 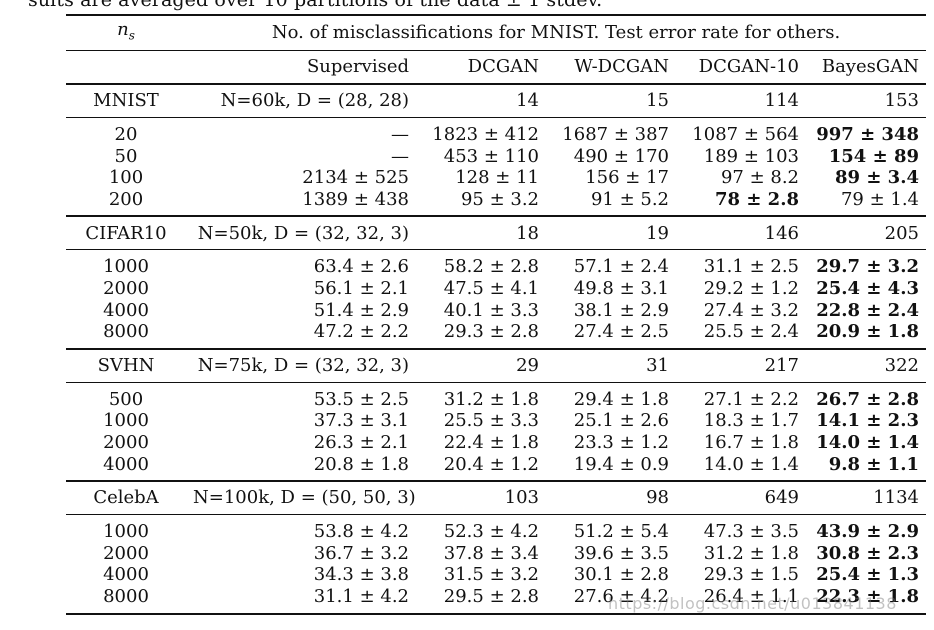 I want to click on column-header-bayesgan: BayesGAN, so click(x=870, y=67).